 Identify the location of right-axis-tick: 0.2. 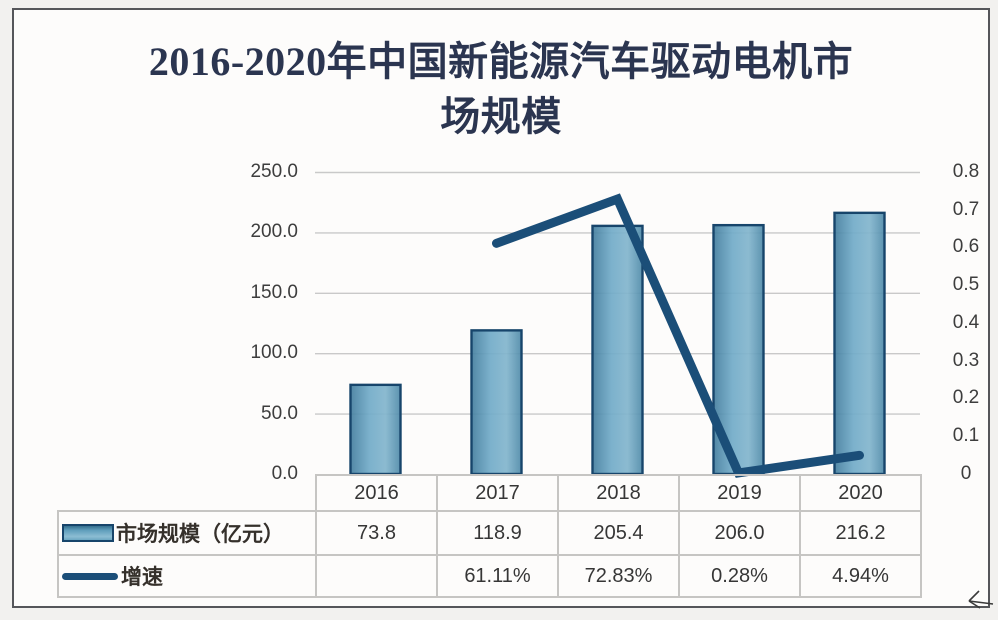
(966, 397).